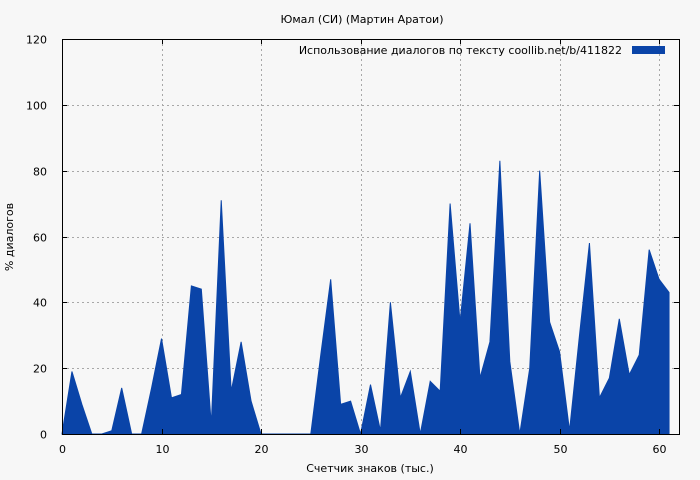 The width and height of the screenshot is (700, 480). I want to click on x-axis-label: Счетчик знаков (тыс.), so click(370, 468).